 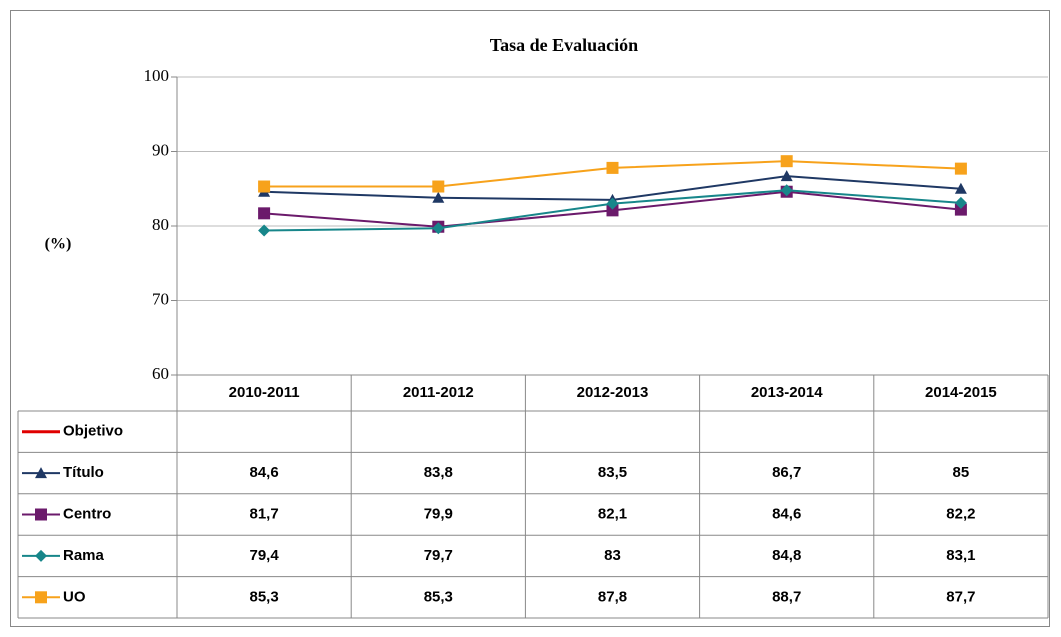 What do you see at coordinates (612, 472) in the screenshot?
I see `table-value: 83,5` at bounding box center [612, 472].